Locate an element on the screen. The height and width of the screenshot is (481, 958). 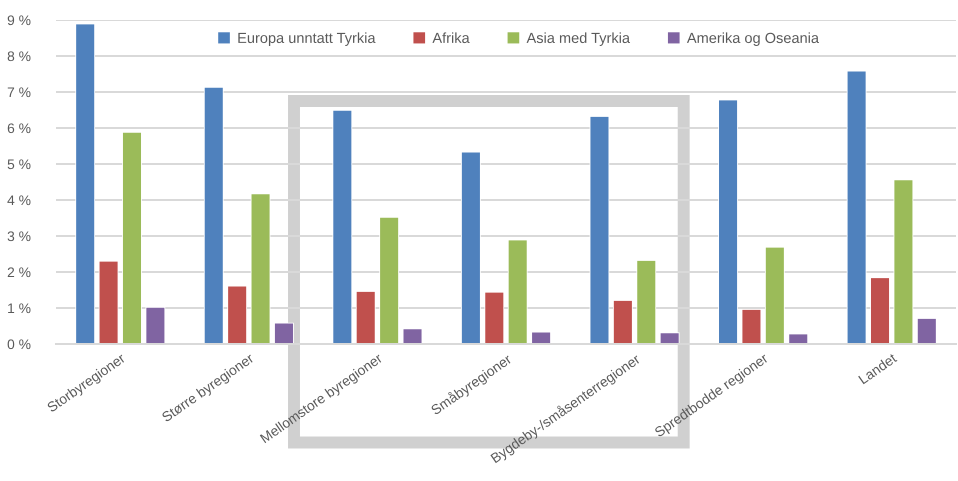
y-tick-label: 8 % is located at coordinates (19, 56).